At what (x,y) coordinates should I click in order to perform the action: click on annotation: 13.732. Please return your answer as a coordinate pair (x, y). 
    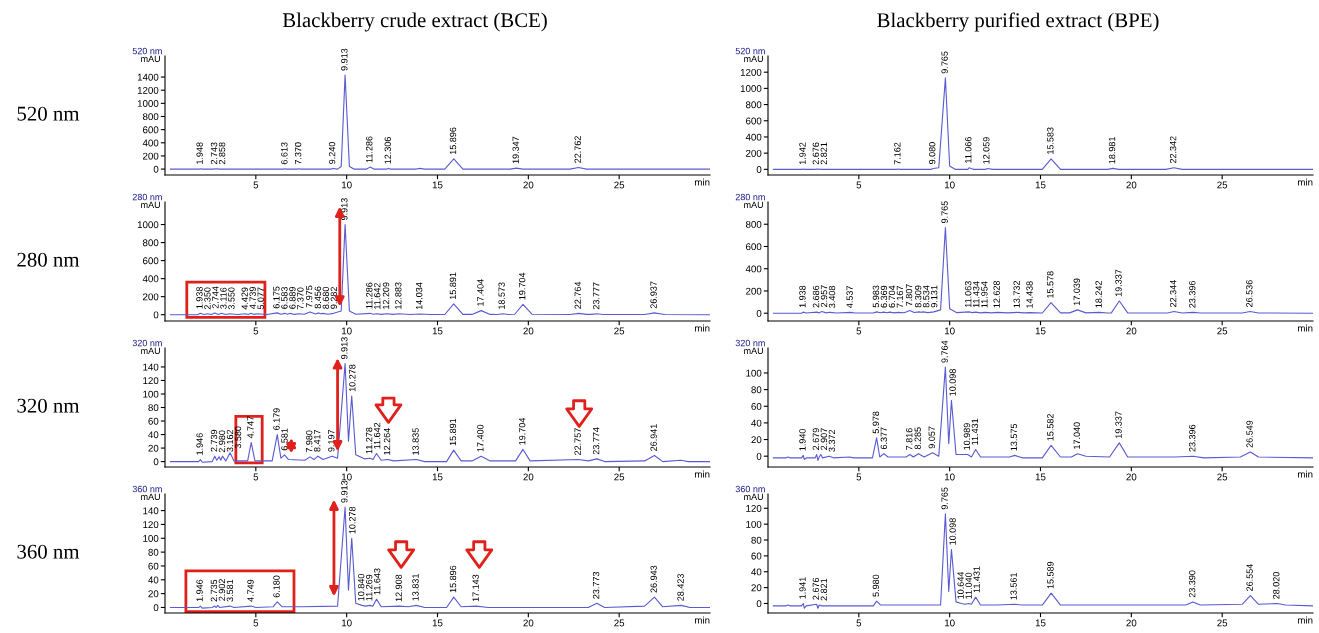
    Looking at the image, I should click on (1016, 294).